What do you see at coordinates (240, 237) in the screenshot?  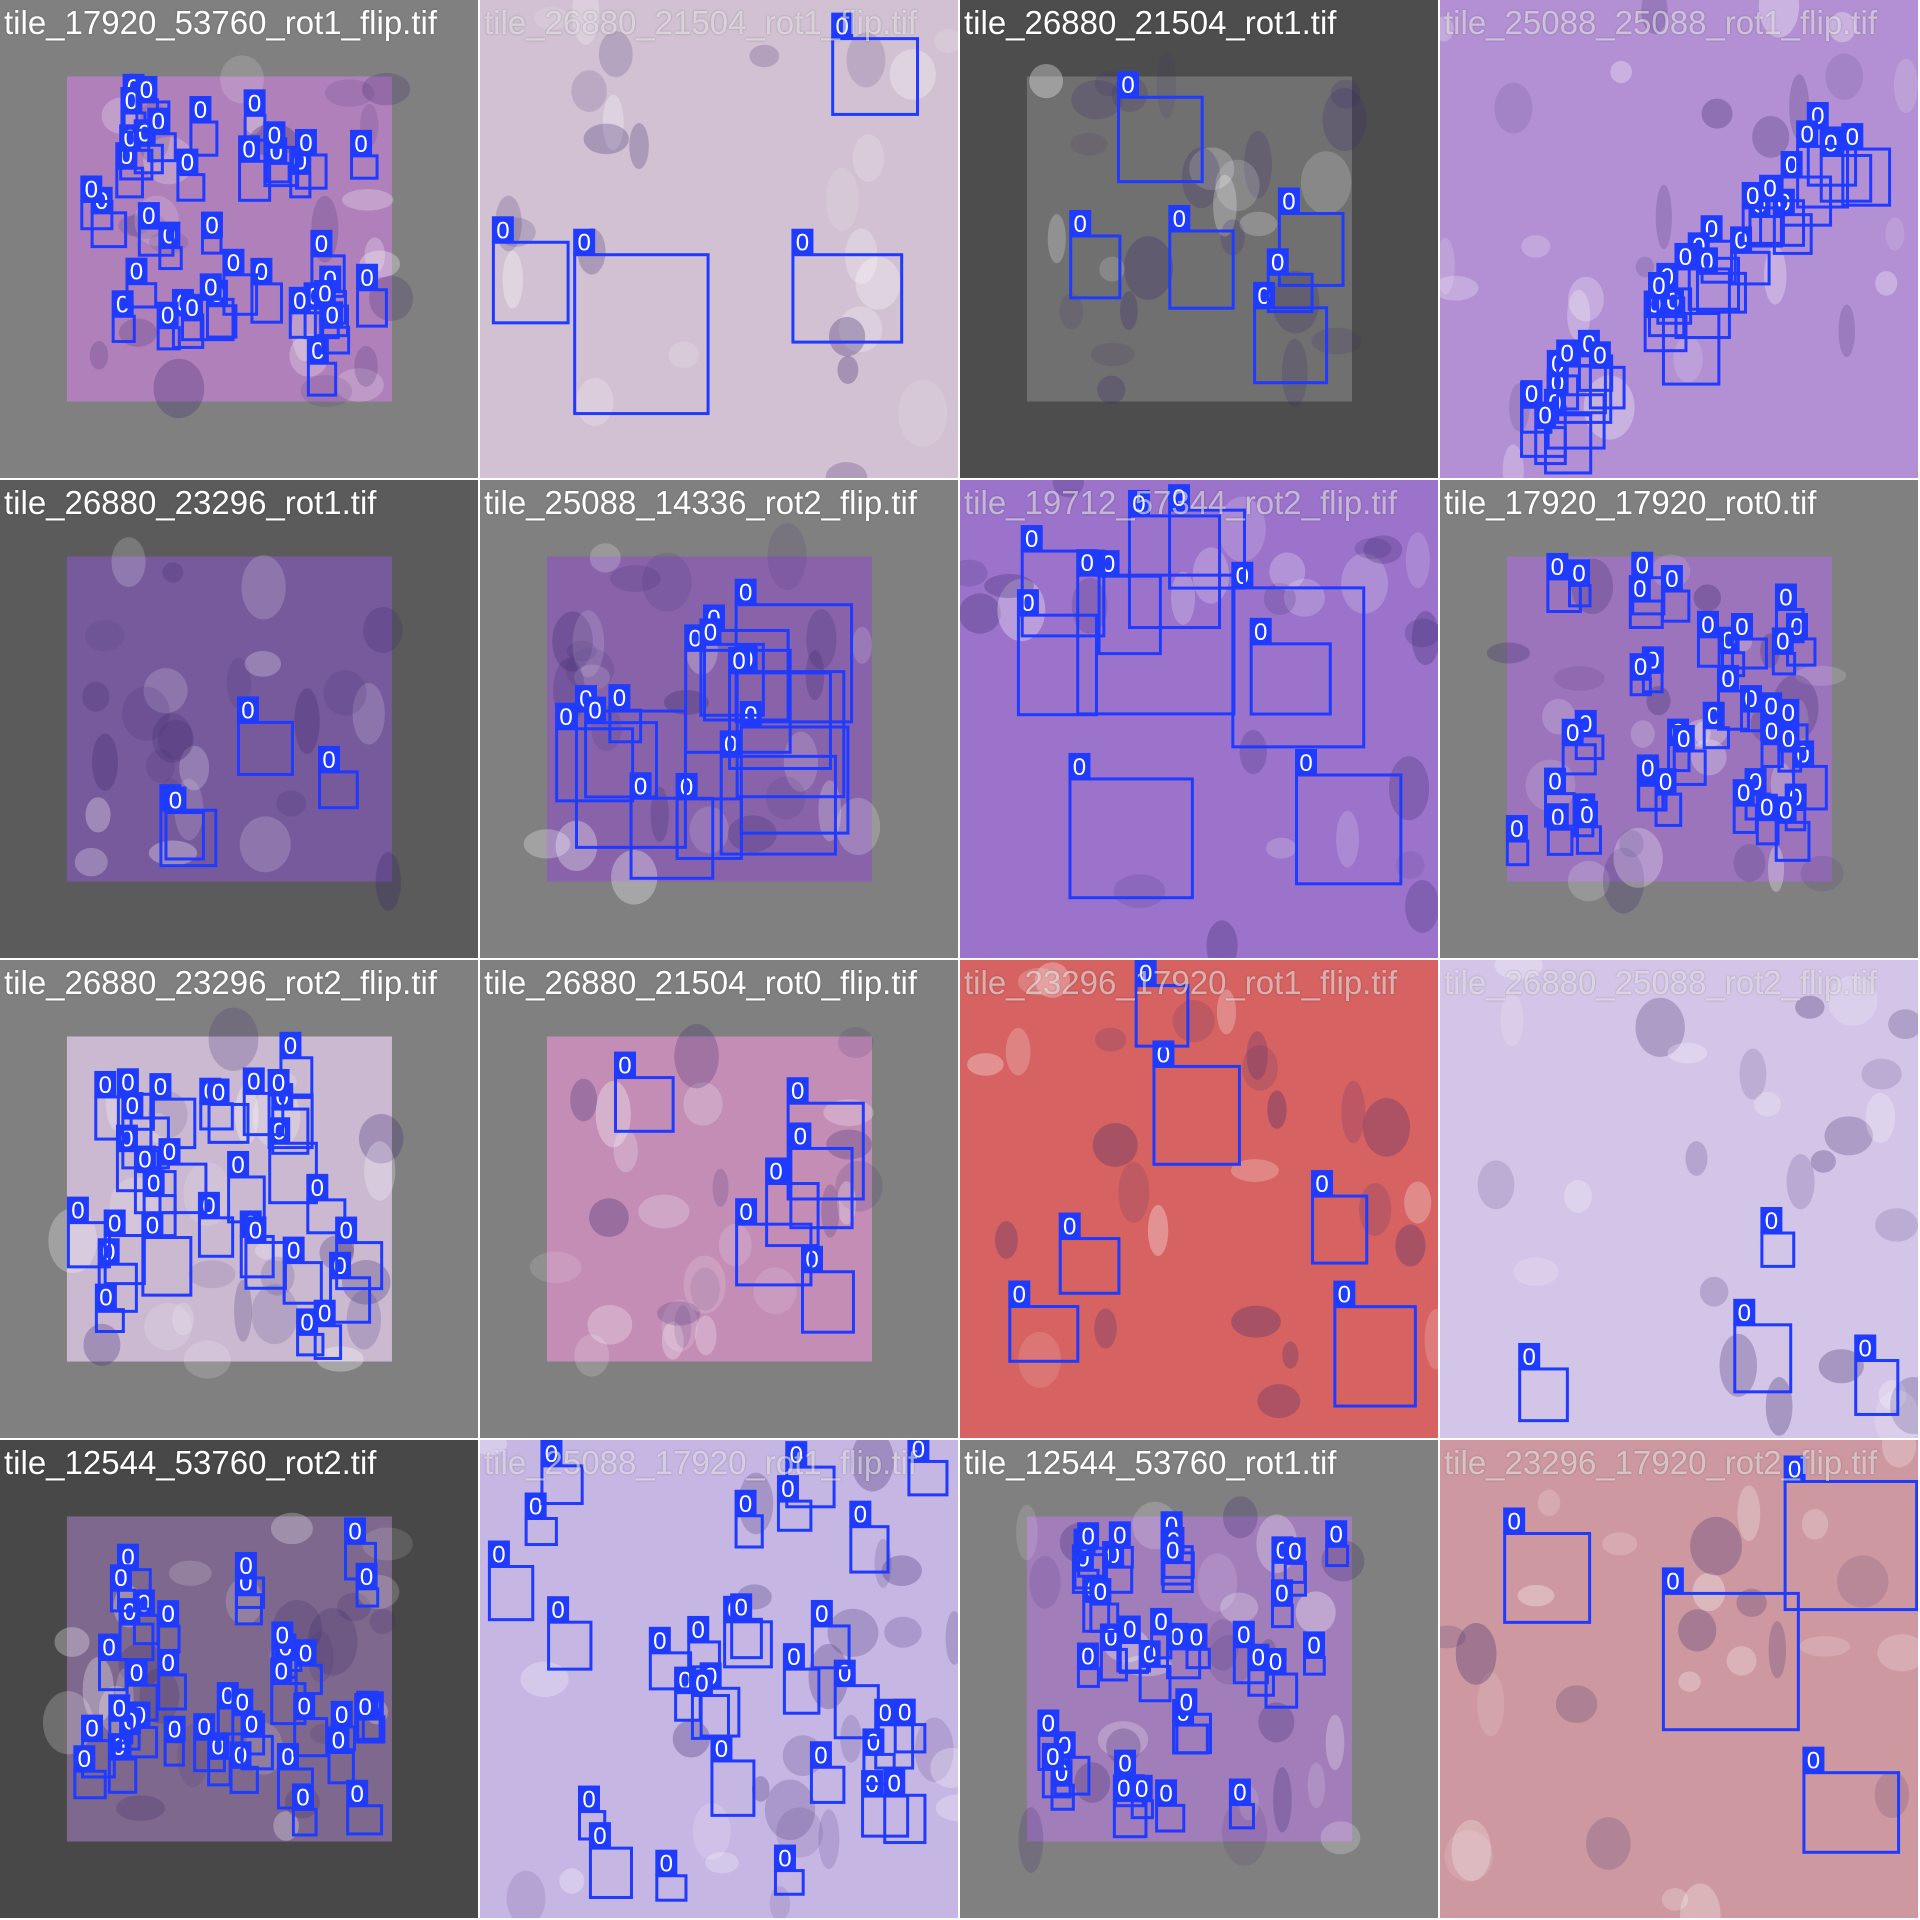 I see `tile-image: 00000000000000000000000000000000000000` at bounding box center [240, 237].